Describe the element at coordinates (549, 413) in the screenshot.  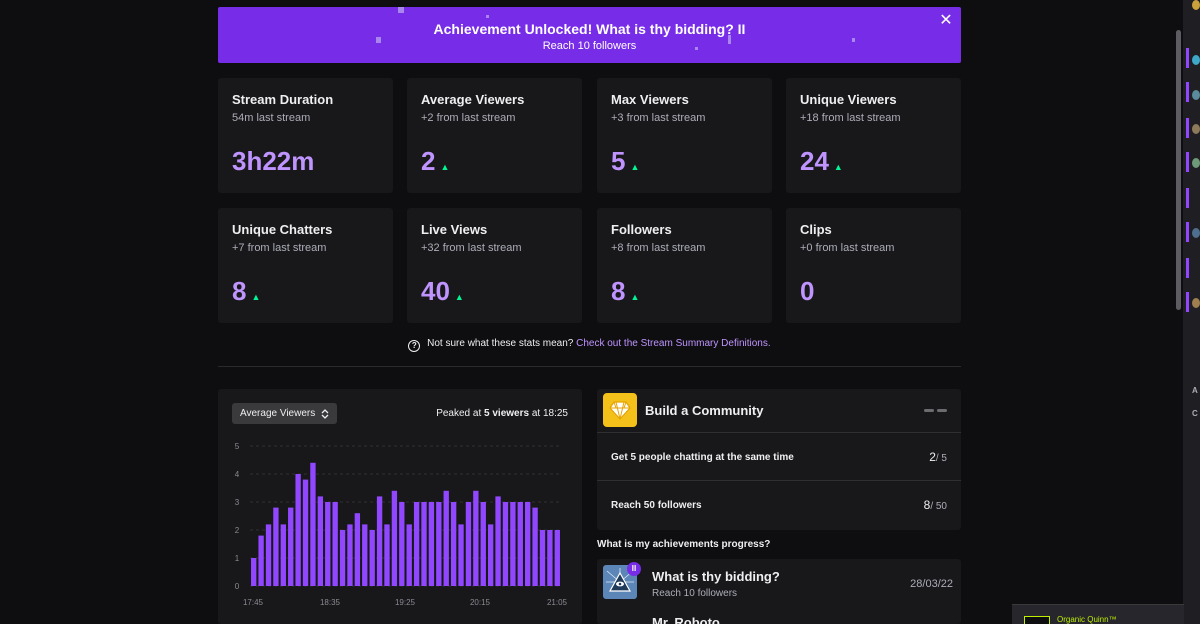
I see `peak-suffix: at 18:25` at that location.